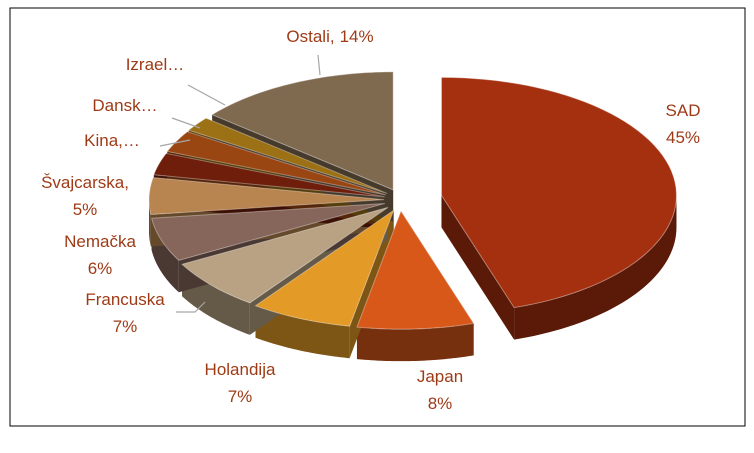  What do you see at coordinates (440, 376) in the screenshot?
I see `category-label: Japan` at bounding box center [440, 376].